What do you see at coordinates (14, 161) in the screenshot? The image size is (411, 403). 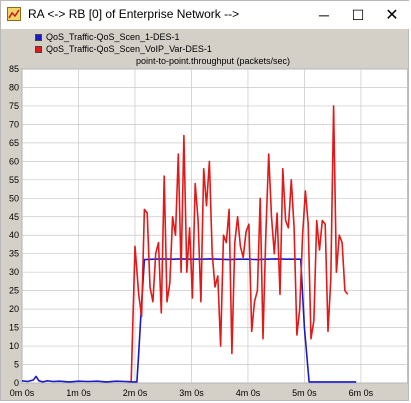 I see `y-tick-label: 60` at bounding box center [14, 161].